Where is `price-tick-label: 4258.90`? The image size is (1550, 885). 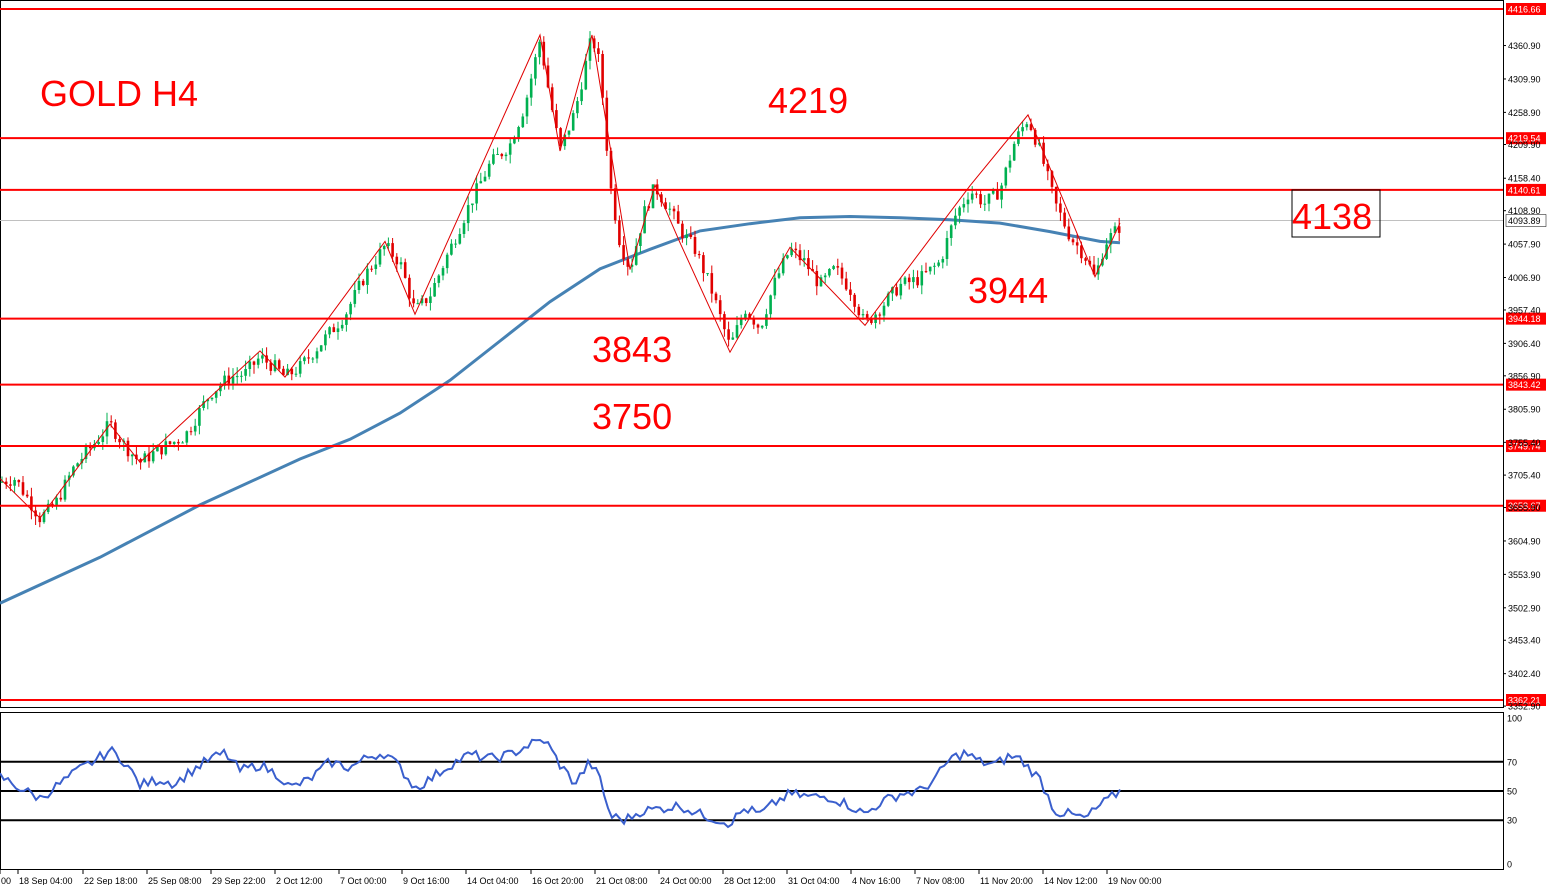
price-tick-label: 4258.90 is located at coordinates (1524, 113).